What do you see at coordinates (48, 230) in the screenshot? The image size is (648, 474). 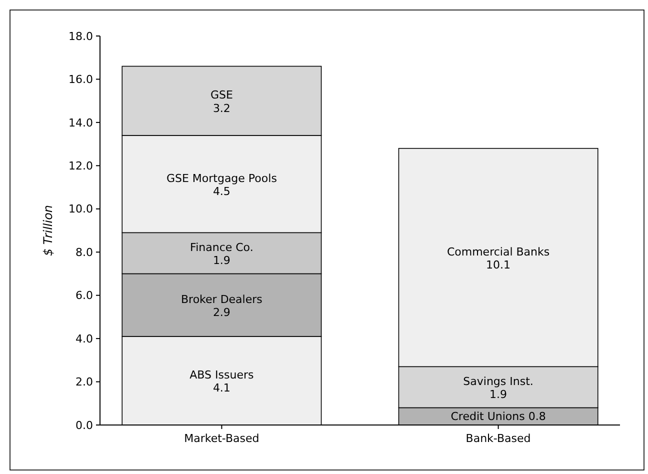 I see `y-axis-title: $ Trillion` at bounding box center [48, 230].